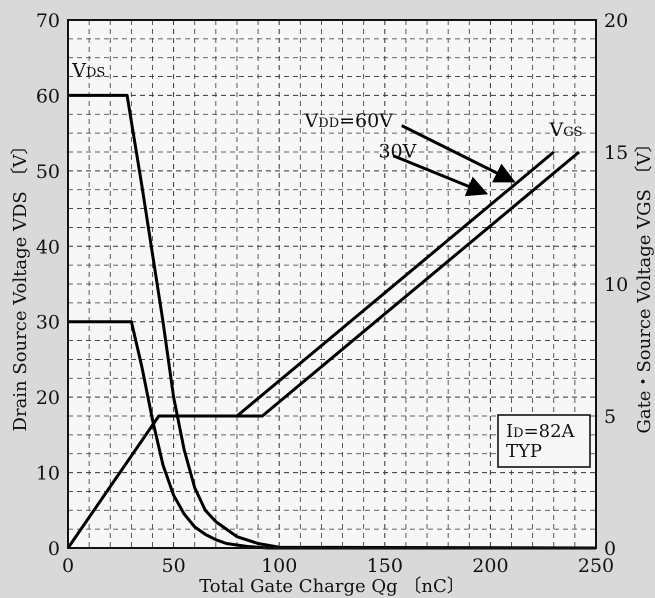 This screenshot has width=655, height=598. Describe the element at coordinates (88, 71) in the screenshot. I see `series-label: VDS` at that location.